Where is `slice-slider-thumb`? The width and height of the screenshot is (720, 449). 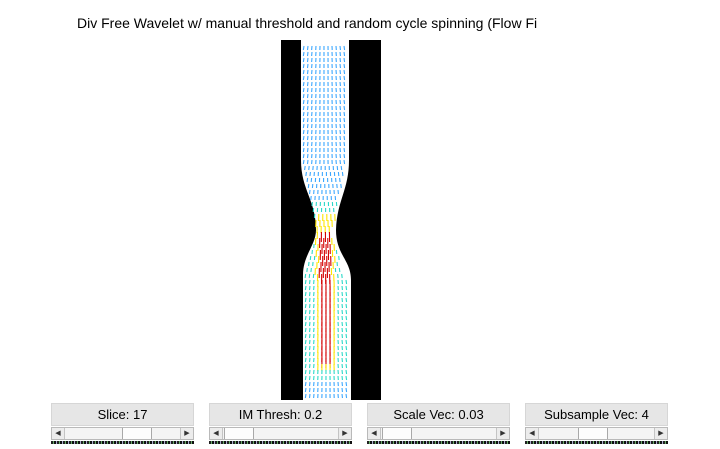 slice-slider-thumb is located at coordinates (137, 433).